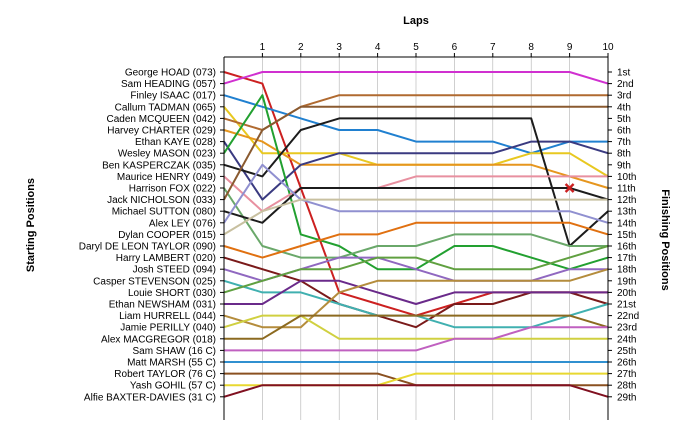 The height and width of the screenshot is (435, 700). What do you see at coordinates (166, 177) in the screenshot?
I see `start-label: Maurice HENRY (049)` at bounding box center [166, 177].